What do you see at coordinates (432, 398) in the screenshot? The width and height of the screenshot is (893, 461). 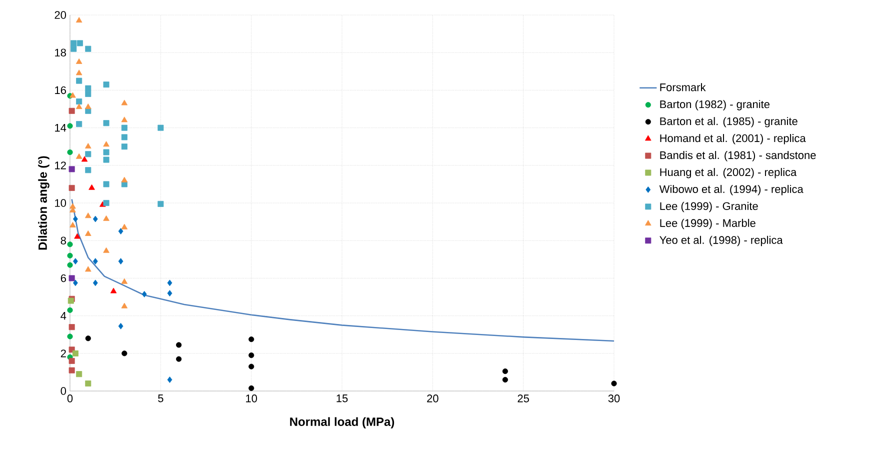 I see `x-tick-label: 20` at bounding box center [432, 398].